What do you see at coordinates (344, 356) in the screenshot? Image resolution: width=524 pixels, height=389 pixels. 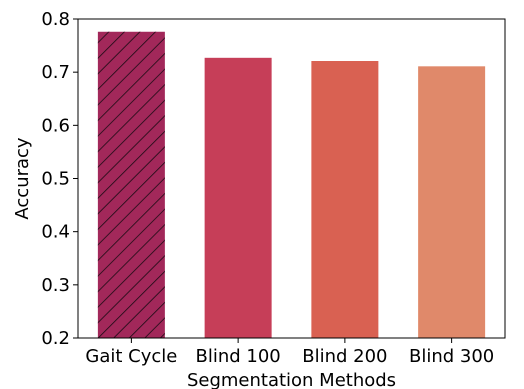 I see `x-tick-label: Blind 200` at bounding box center [344, 356].